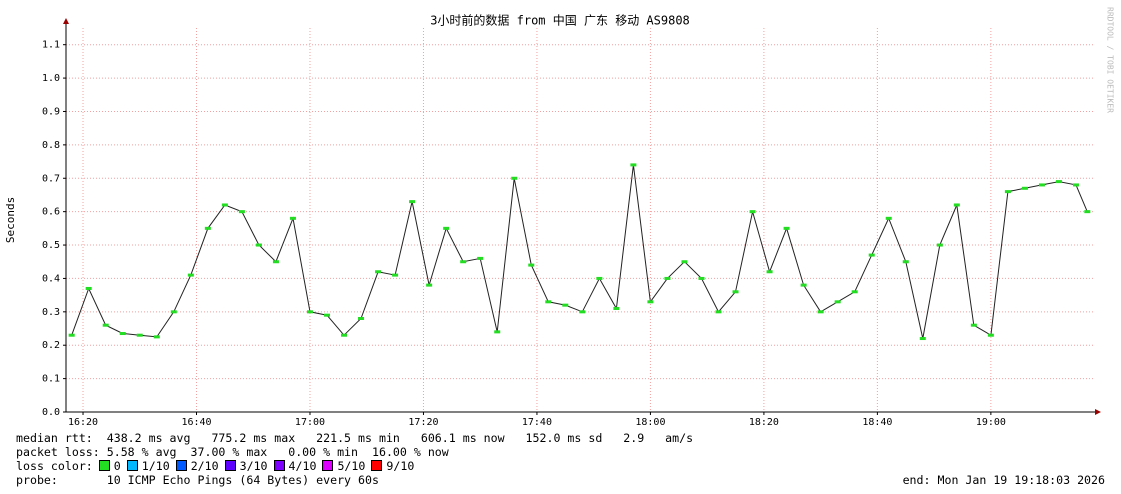  I want to click on x-tick-label: 19:00, so click(991, 422).